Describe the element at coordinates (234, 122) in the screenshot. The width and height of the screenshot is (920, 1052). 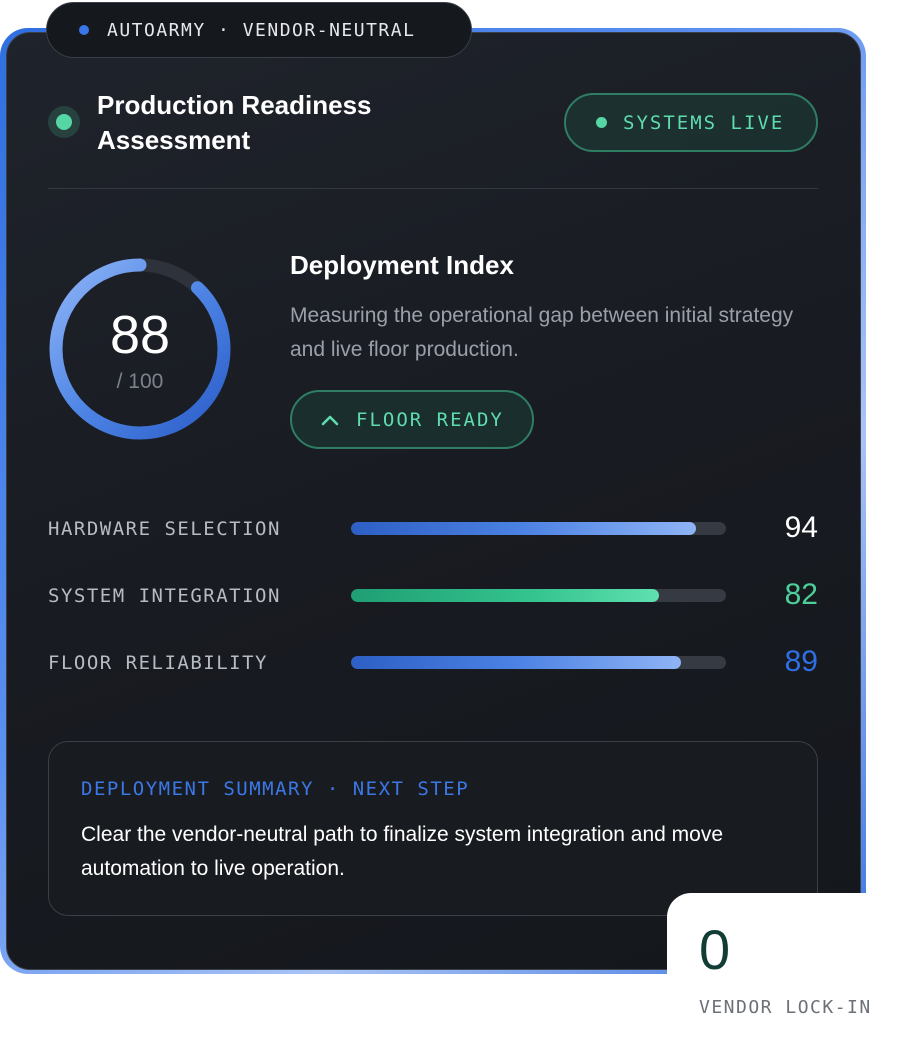
I see `page-title: Production Readiness Assessment` at that location.